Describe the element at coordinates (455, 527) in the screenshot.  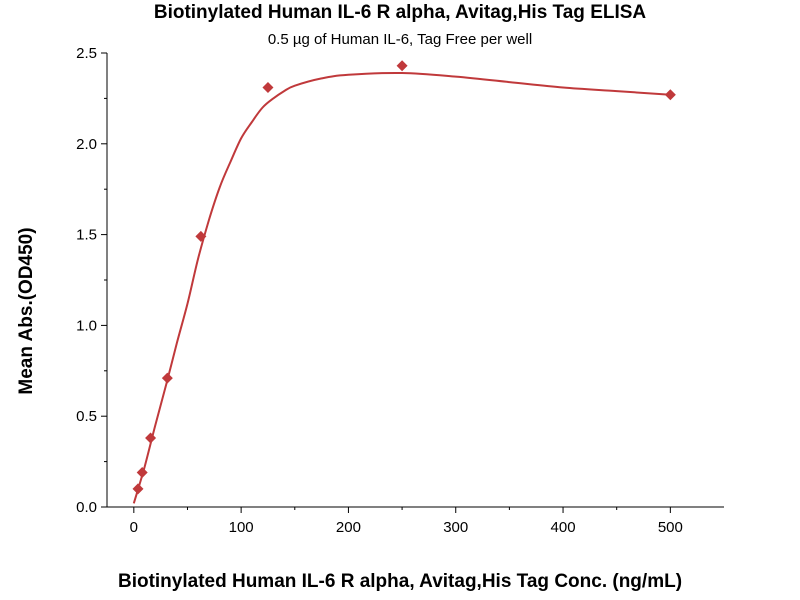
I see `x-tick-label: 300` at that location.